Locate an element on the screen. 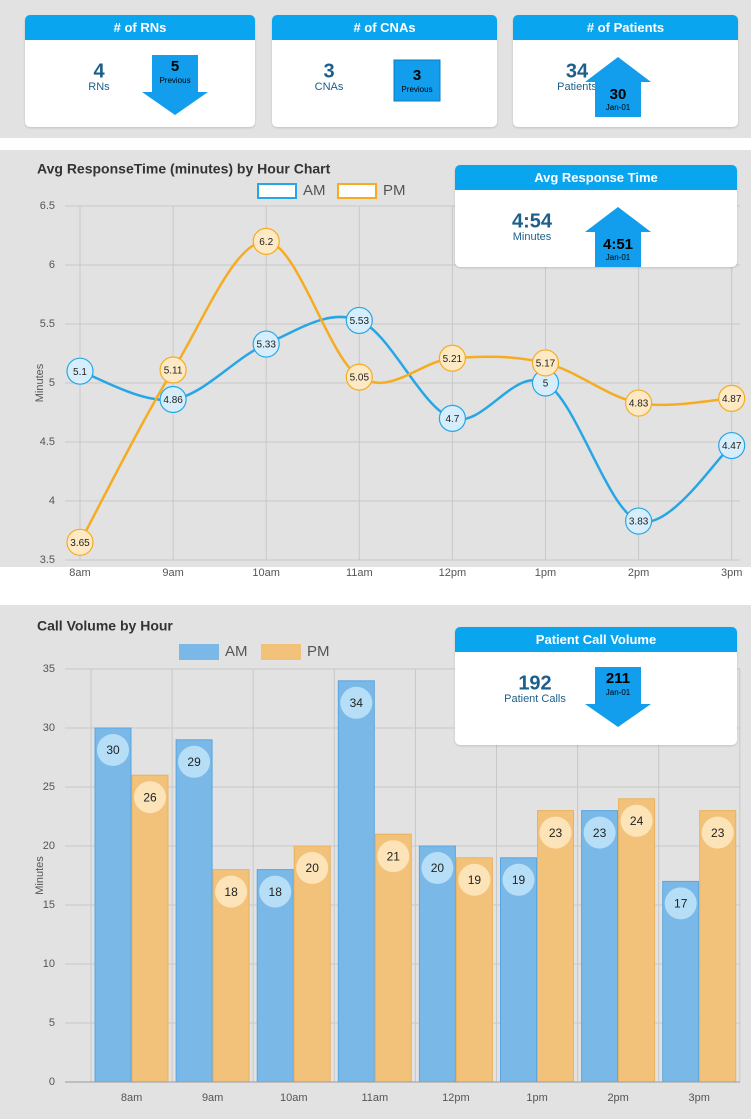 The image size is (751, 1119). chart-title: Avg ResponseTime (minutes) by Hour Chart is located at coordinates (184, 169).